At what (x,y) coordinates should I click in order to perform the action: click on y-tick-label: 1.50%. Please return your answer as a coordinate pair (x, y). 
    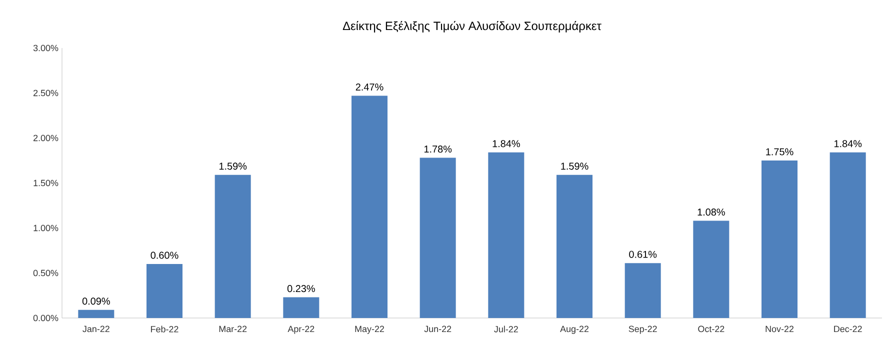
    Looking at the image, I should click on (46, 183).